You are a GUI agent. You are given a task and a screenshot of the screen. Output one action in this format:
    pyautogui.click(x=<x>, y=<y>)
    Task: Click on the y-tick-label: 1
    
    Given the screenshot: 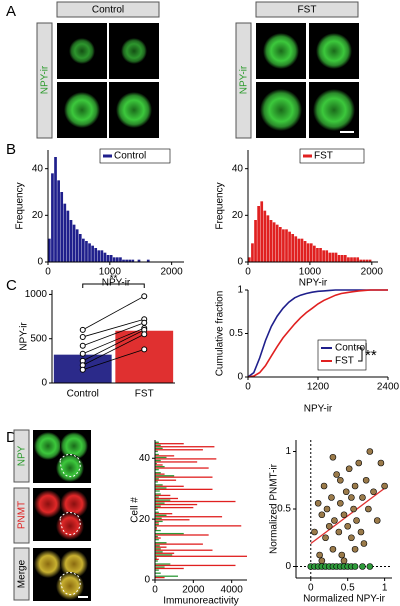 What is the action you would take?
    pyautogui.click(x=240, y=290)
    